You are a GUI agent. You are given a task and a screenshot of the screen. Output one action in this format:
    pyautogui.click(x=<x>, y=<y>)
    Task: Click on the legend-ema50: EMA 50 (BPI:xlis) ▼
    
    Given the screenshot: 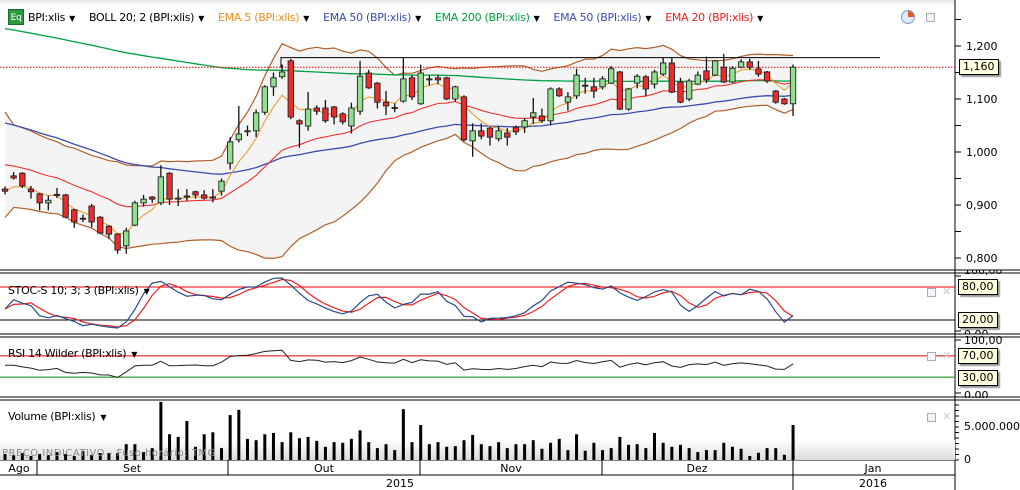 What is the action you would take?
    pyautogui.click(x=372, y=17)
    